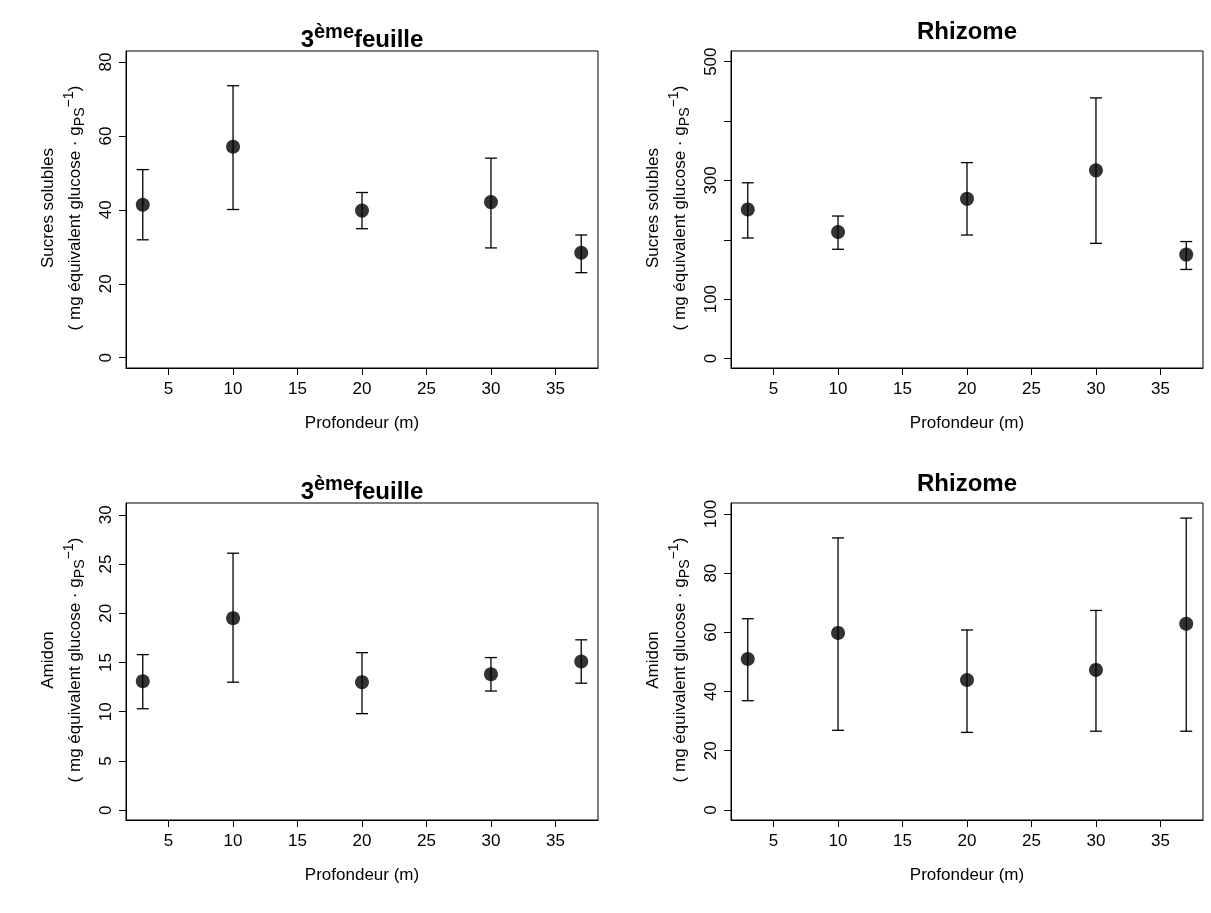 This screenshot has height=913, width=1211. What do you see at coordinates (710, 61) in the screenshot?
I see `y-tick-label: 500` at bounding box center [710, 61].